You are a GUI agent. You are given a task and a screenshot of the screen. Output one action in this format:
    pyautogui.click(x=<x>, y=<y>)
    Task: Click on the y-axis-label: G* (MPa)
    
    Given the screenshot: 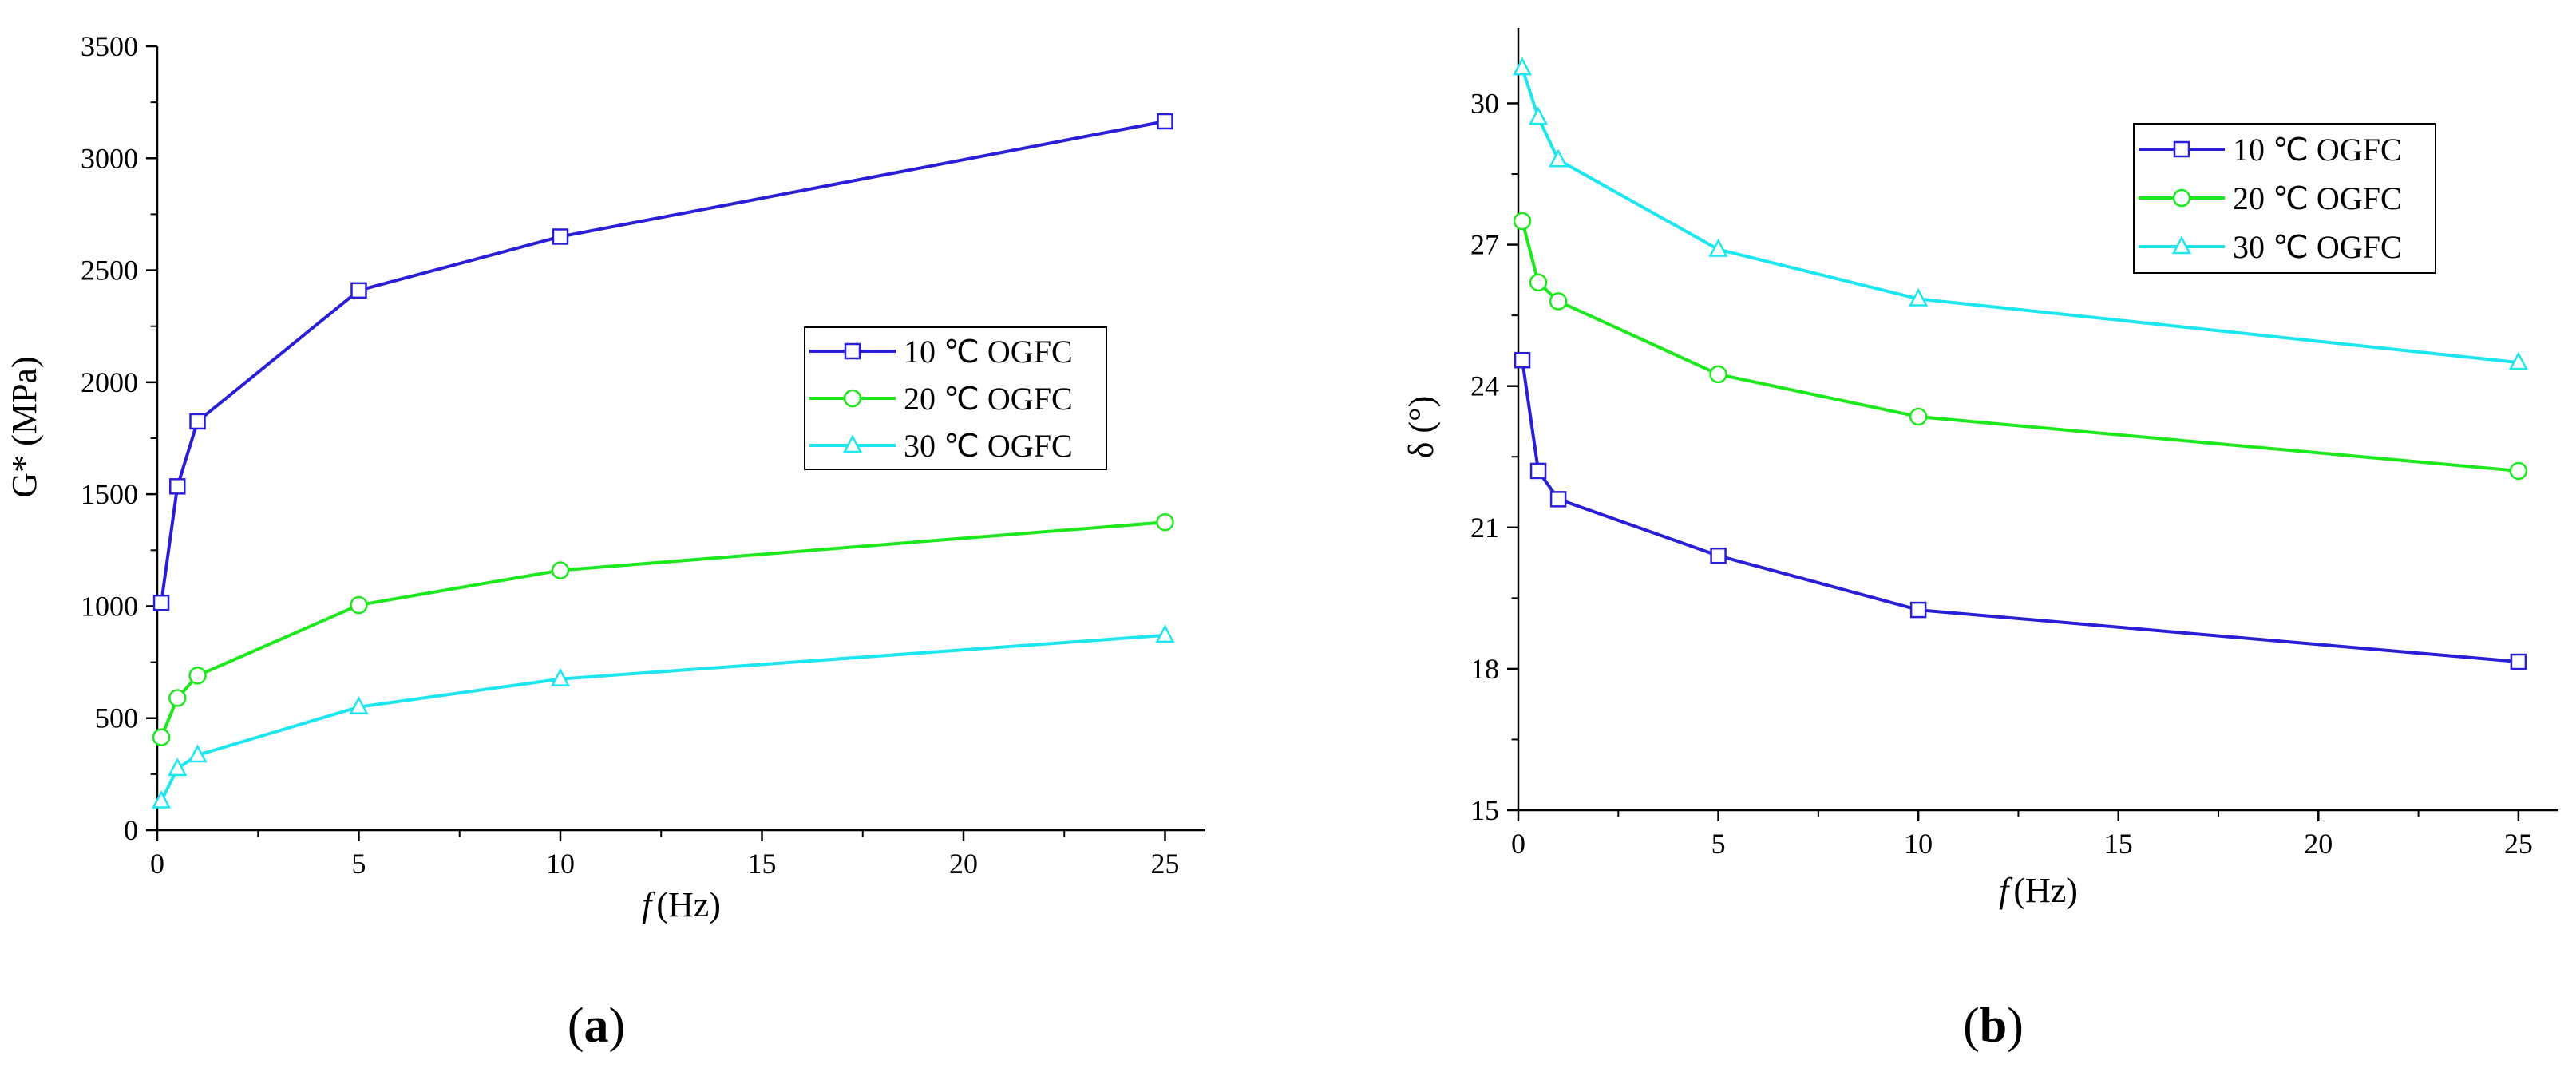 What is the action you would take?
    pyautogui.click(x=25, y=426)
    